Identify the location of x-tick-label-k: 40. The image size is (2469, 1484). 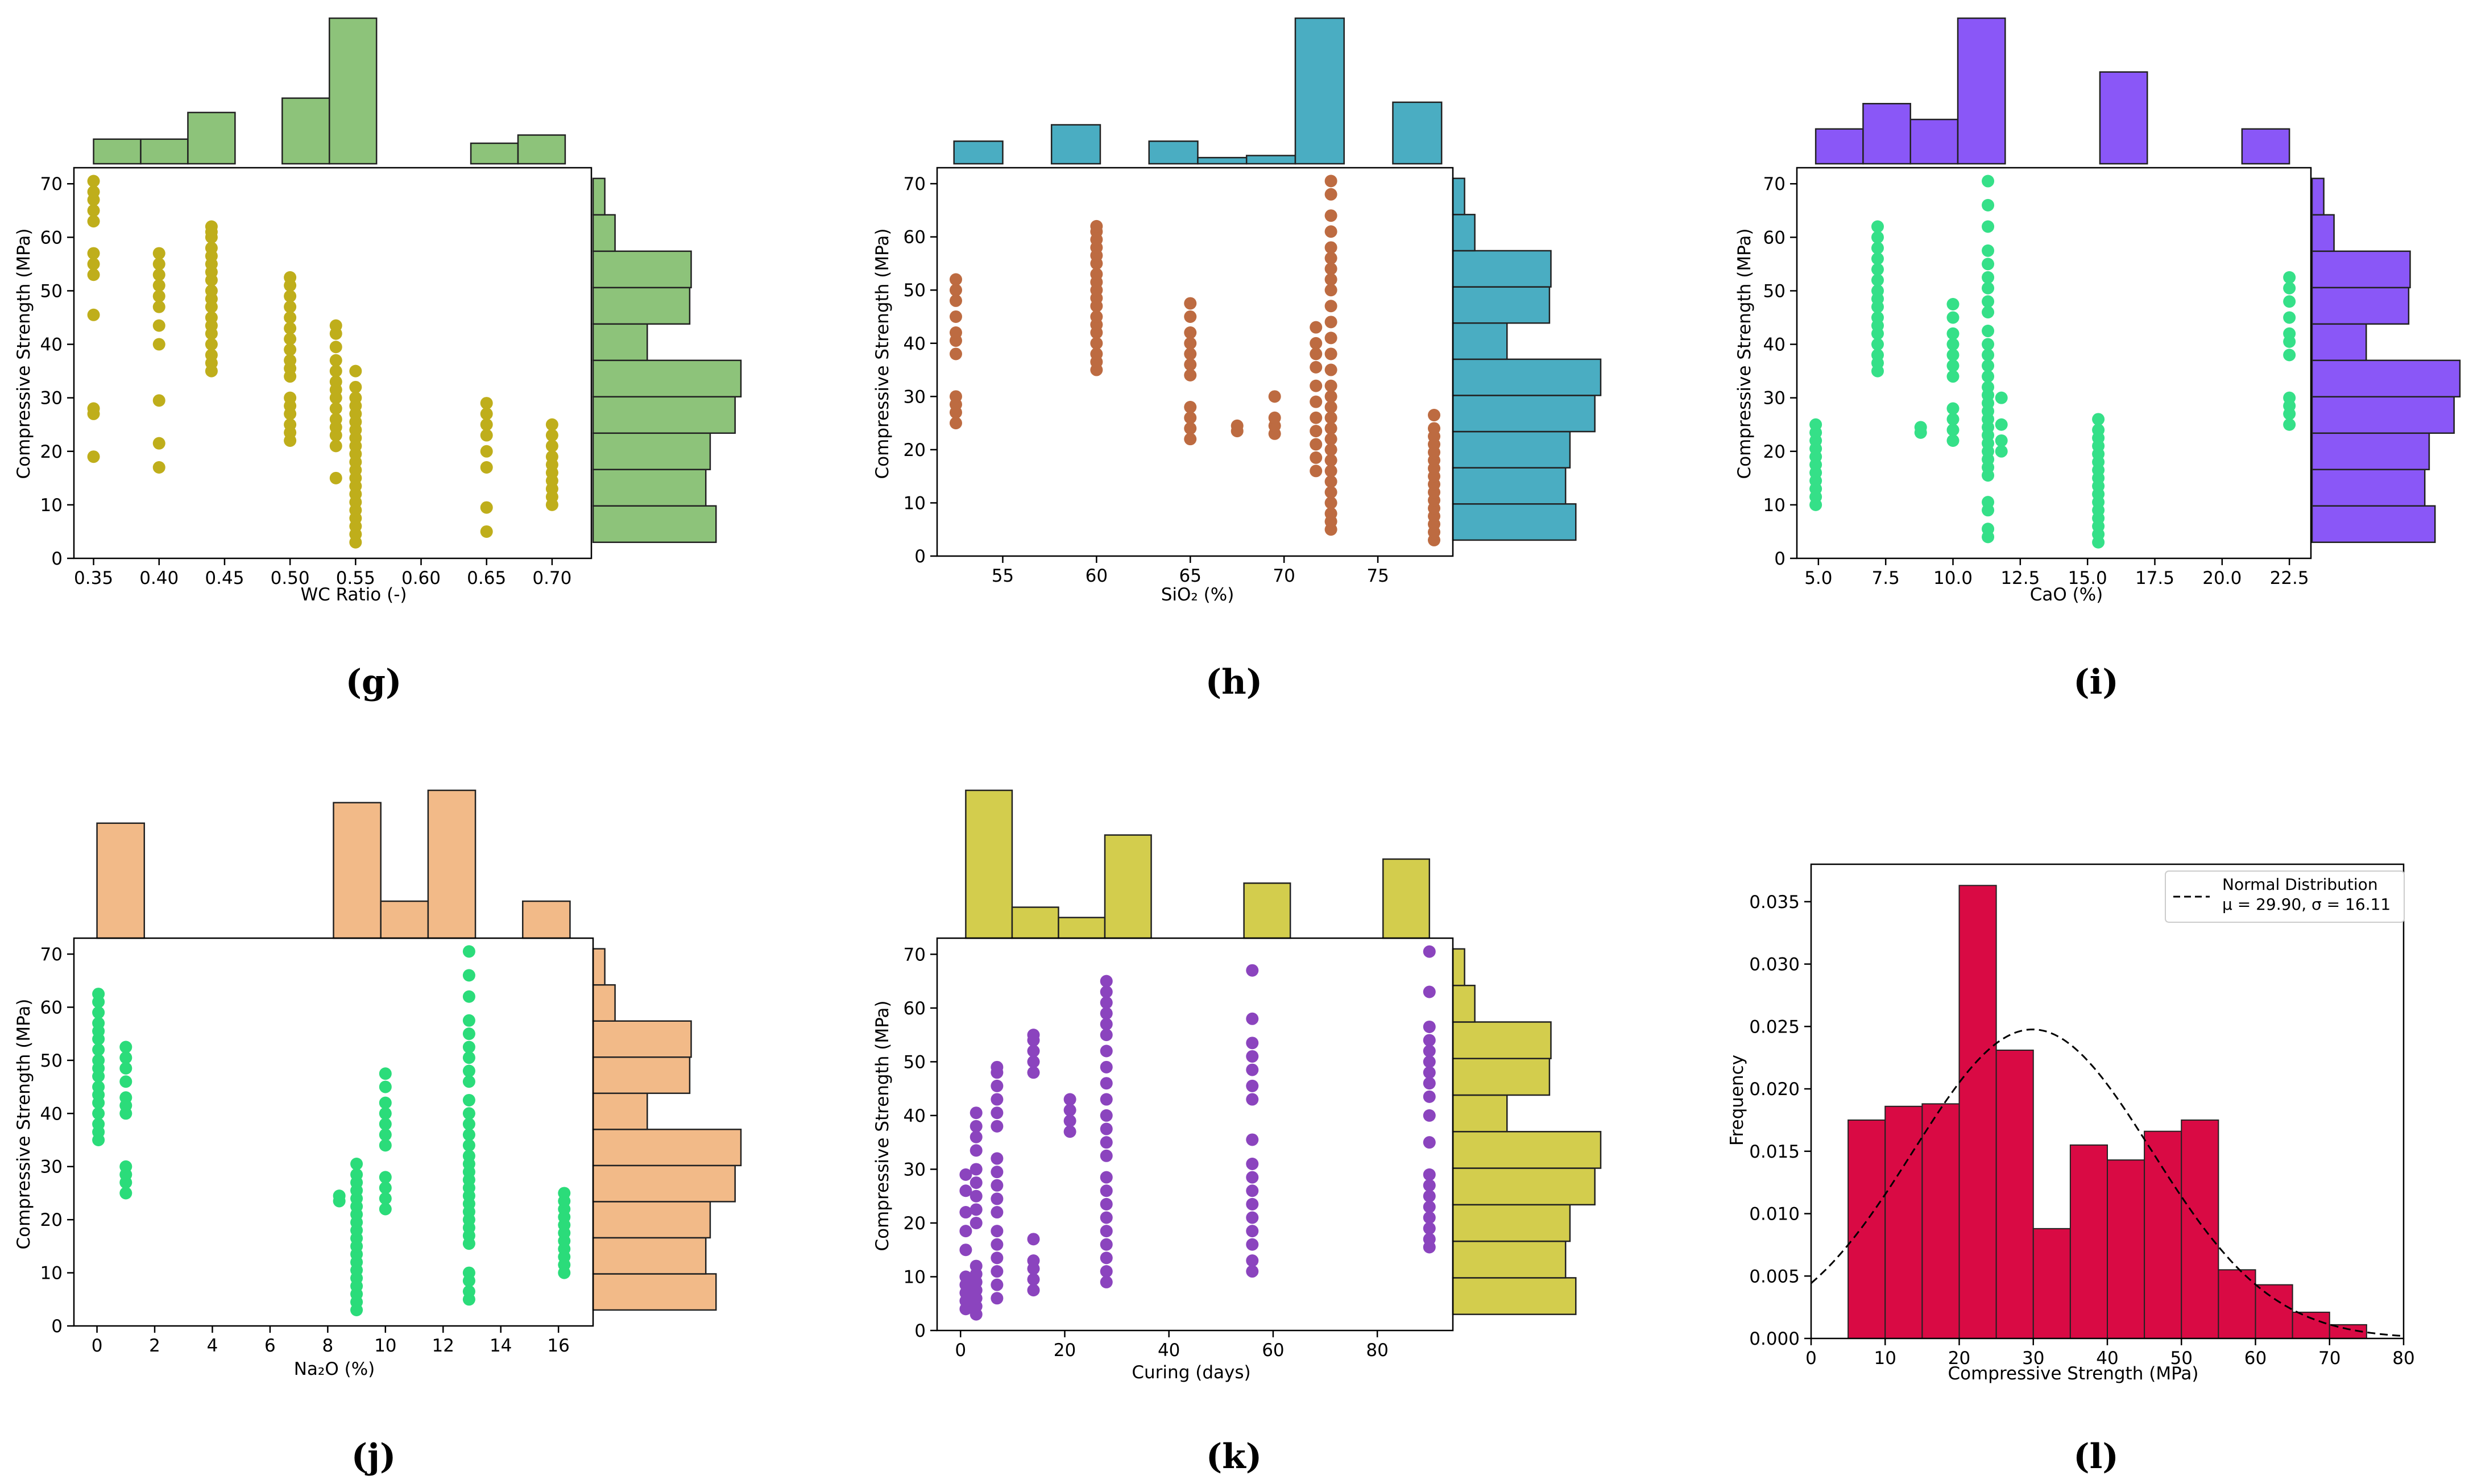
(1169, 1350).